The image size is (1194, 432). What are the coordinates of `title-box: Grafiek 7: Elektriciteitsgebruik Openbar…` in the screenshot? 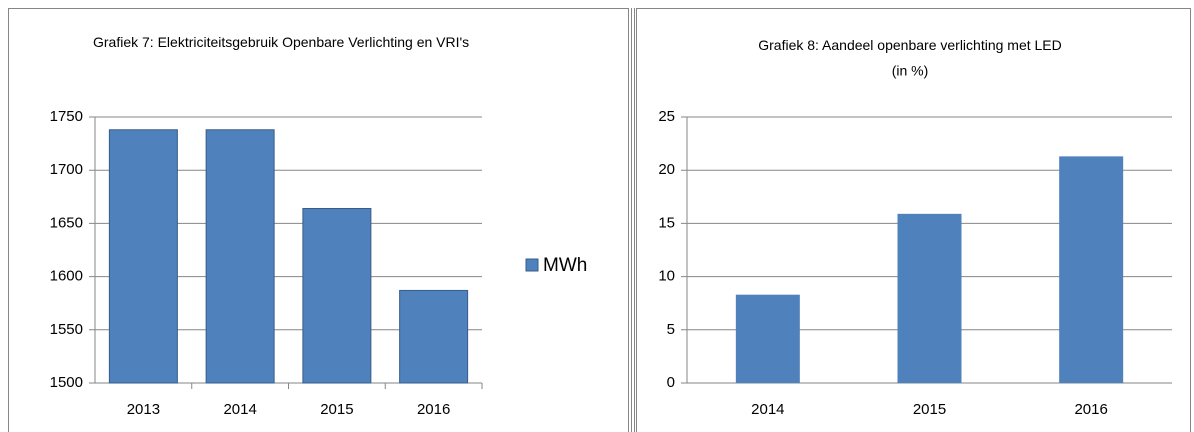 It's located at (281, 42).